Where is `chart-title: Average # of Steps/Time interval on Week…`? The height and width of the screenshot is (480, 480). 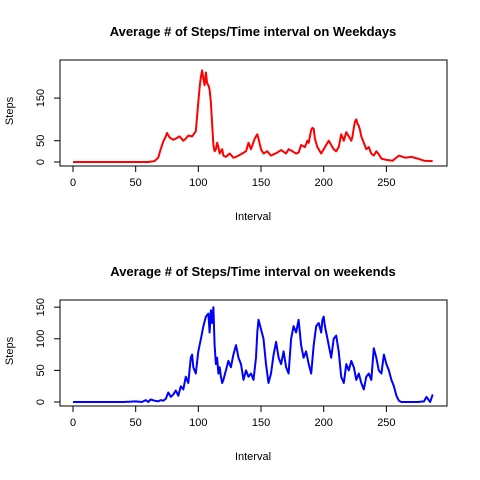 chart-title: Average # of Steps/Time interval on Week… is located at coordinates (253, 31).